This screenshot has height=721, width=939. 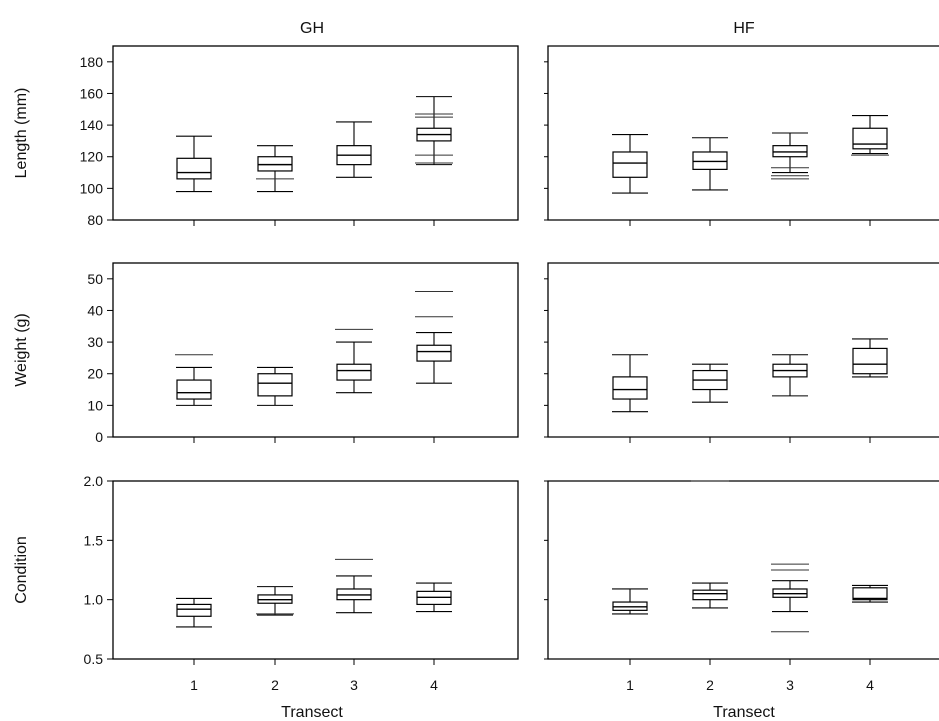 What do you see at coordinates (21, 133) in the screenshot?
I see `y-axis-label: Length (mm)` at bounding box center [21, 133].